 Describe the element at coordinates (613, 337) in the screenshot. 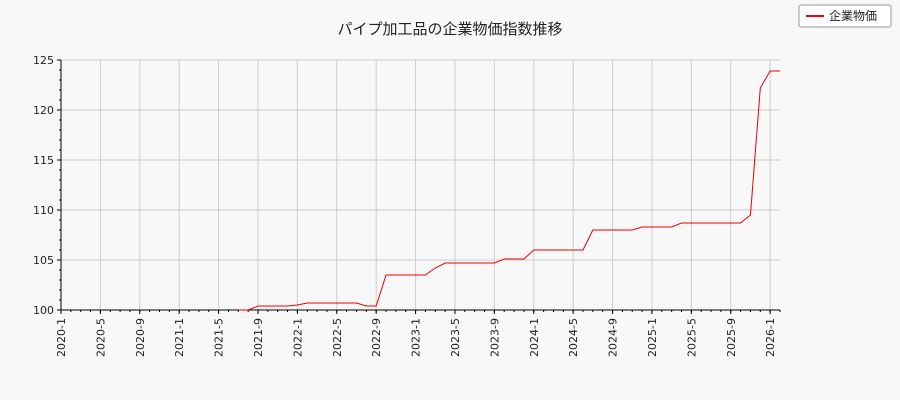

I see `x-tick-label: 2024-9` at that location.